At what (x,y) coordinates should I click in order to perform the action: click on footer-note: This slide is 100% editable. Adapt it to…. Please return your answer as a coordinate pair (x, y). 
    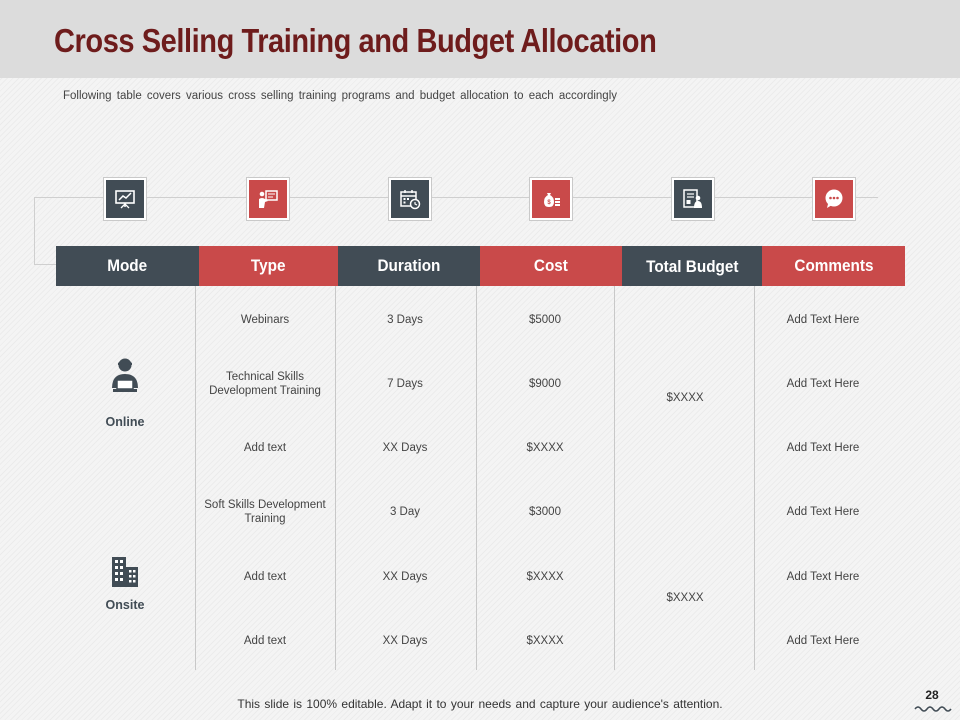
    Looking at the image, I should click on (480, 704).